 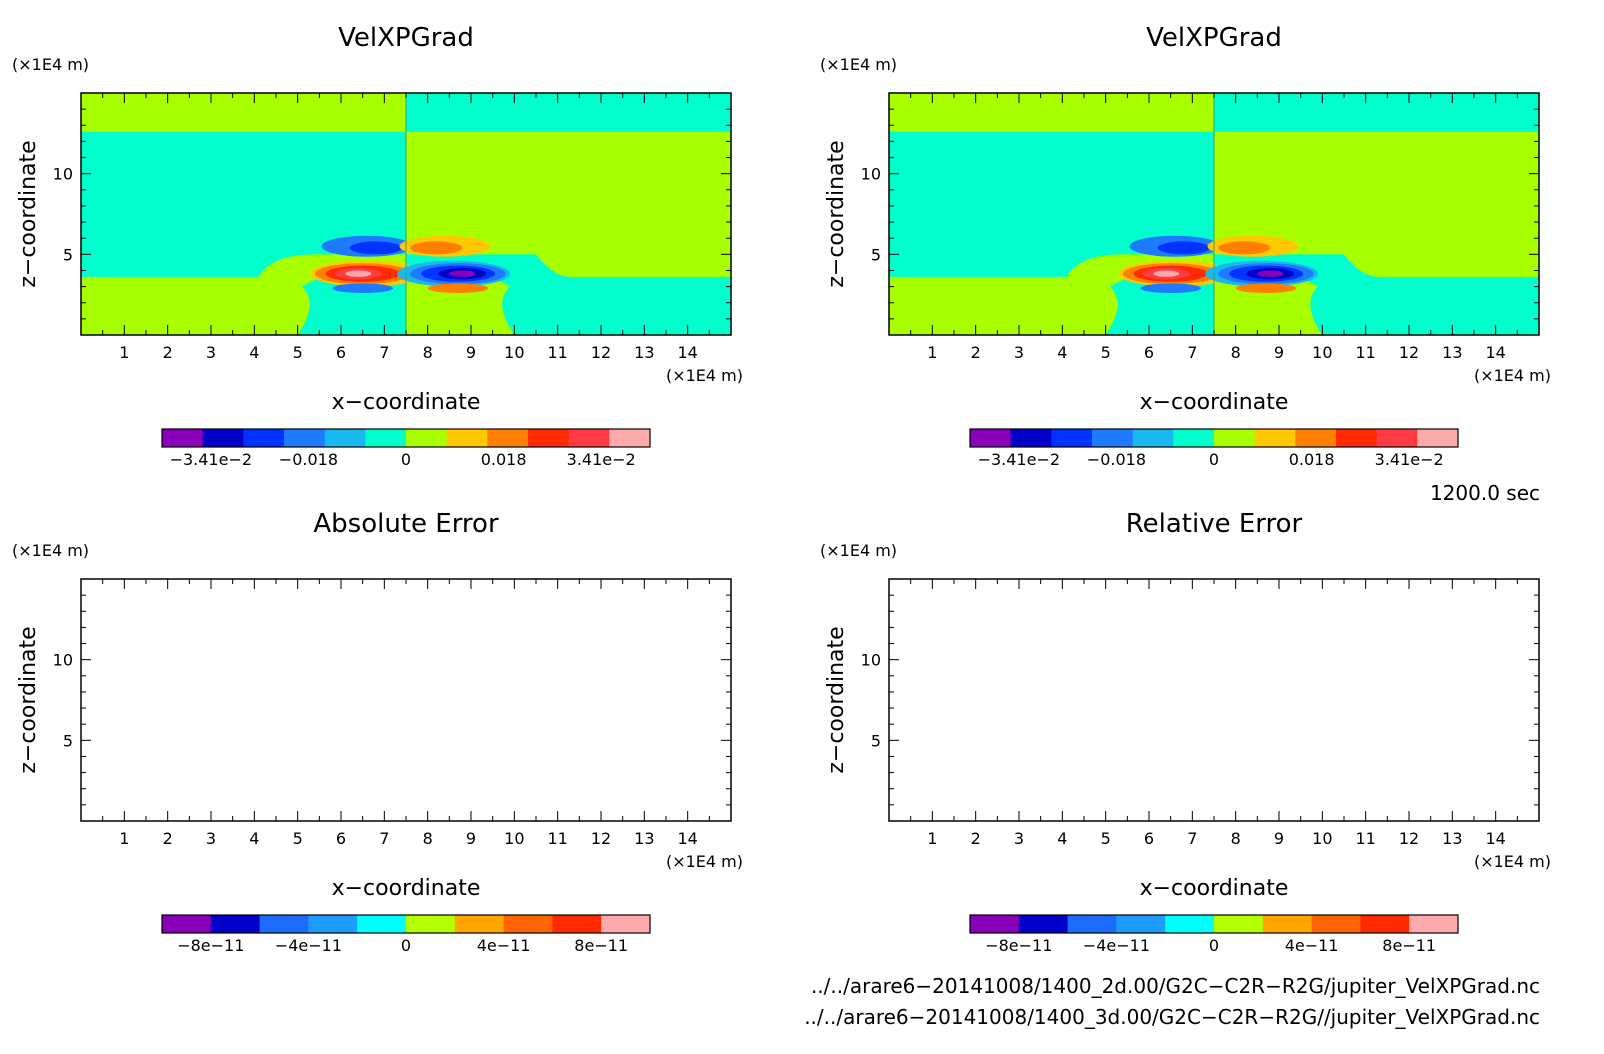 What do you see at coordinates (1170, 288) in the screenshot?
I see `lobe-lower-left` at bounding box center [1170, 288].